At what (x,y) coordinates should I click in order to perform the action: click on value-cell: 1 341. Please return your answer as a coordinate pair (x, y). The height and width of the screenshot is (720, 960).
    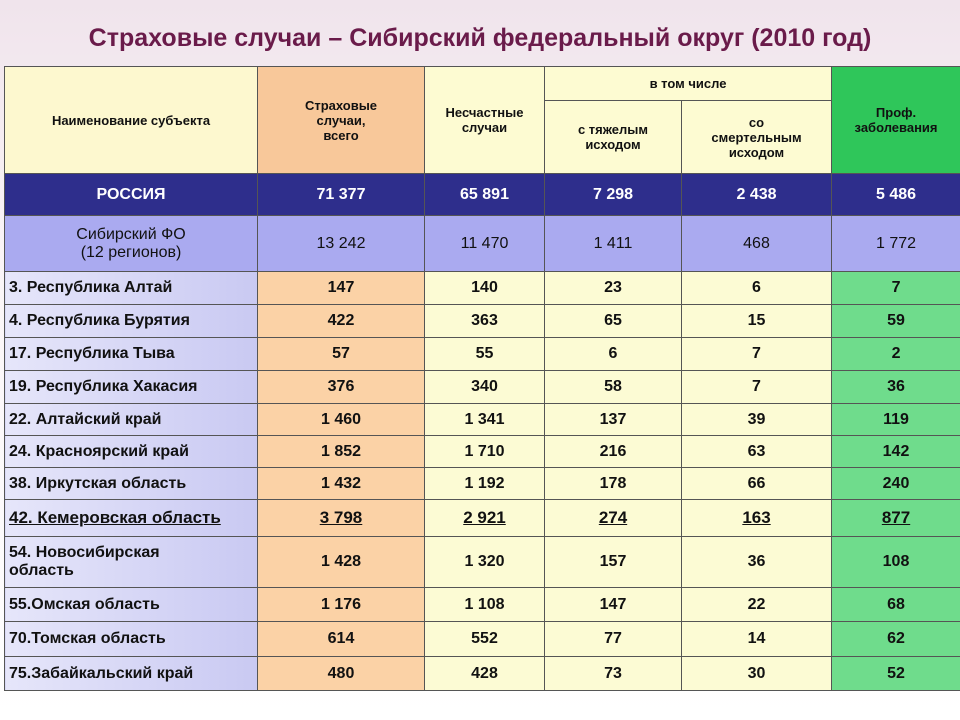
    Looking at the image, I should click on (484, 419).